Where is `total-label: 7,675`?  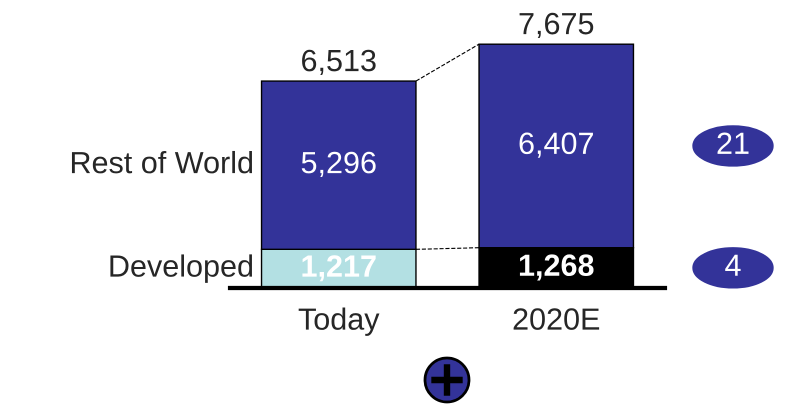 total-label: 7,675 is located at coordinates (557, 25).